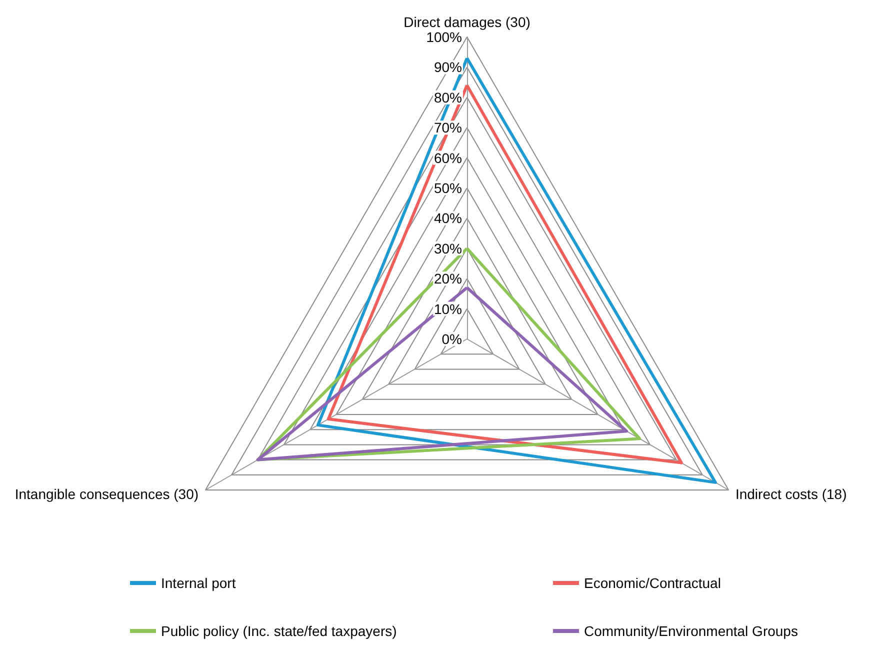 Image resolution: width=876 pixels, height=655 pixels. What do you see at coordinates (106, 494) in the screenshot?
I see `spoke-label: Intangible consequences (30)` at bounding box center [106, 494].